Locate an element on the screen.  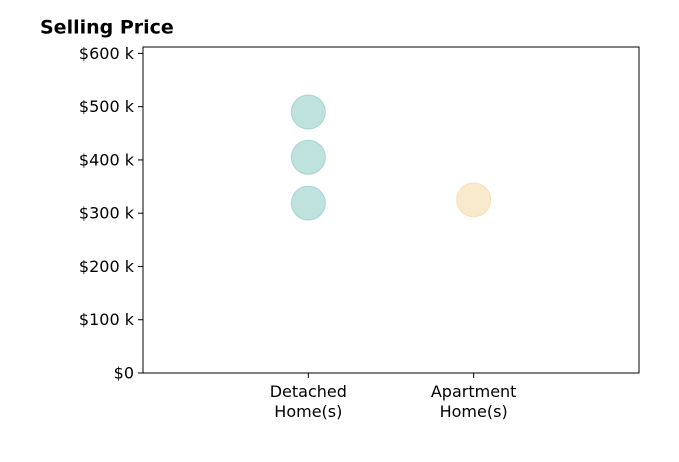
chart-title: Selling Price is located at coordinates (107, 28).